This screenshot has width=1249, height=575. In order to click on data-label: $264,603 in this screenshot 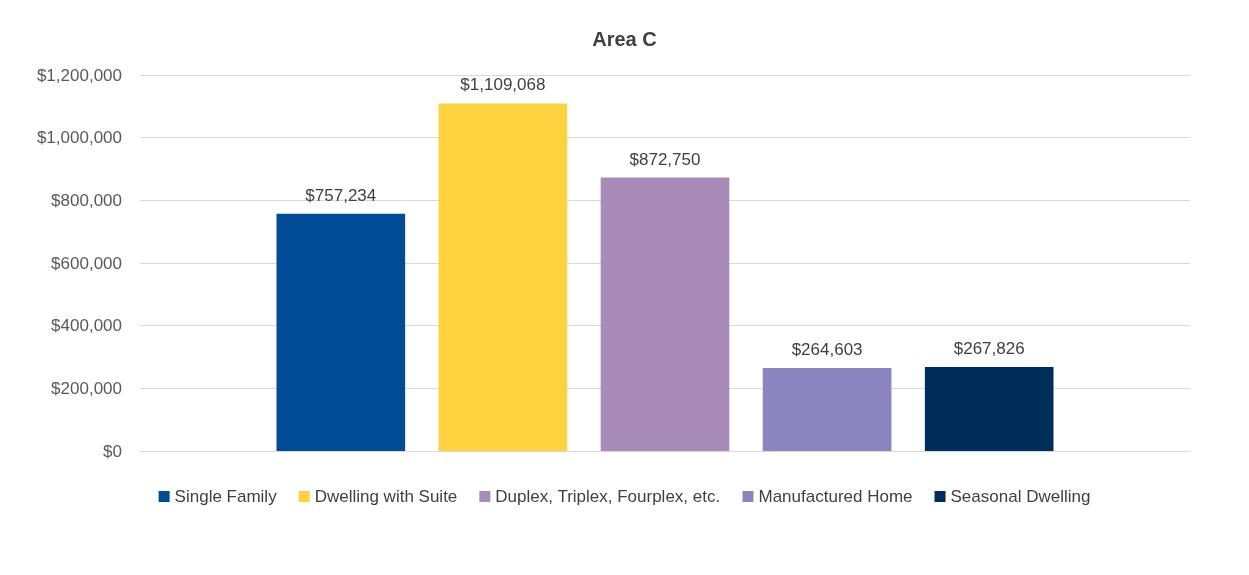, I will do `click(827, 350)`.